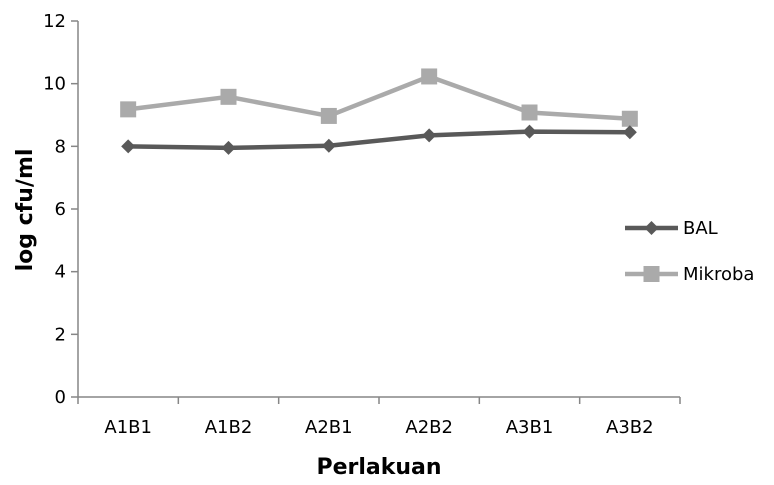 This screenshot has height=485, width=774. I want to click on y-tick-label: 12, so click(54, 21).